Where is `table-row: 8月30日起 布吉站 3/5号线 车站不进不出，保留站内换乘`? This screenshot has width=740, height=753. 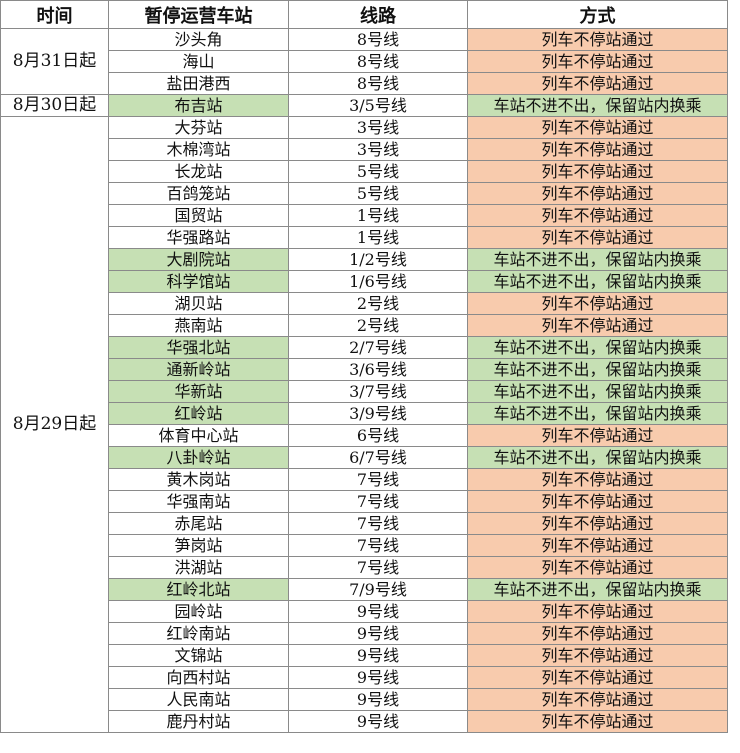 table-row: 8月30日起 布吉站 3/5号线 车站不进不出，保留站内换乘 is located at coordinates (364, 105).